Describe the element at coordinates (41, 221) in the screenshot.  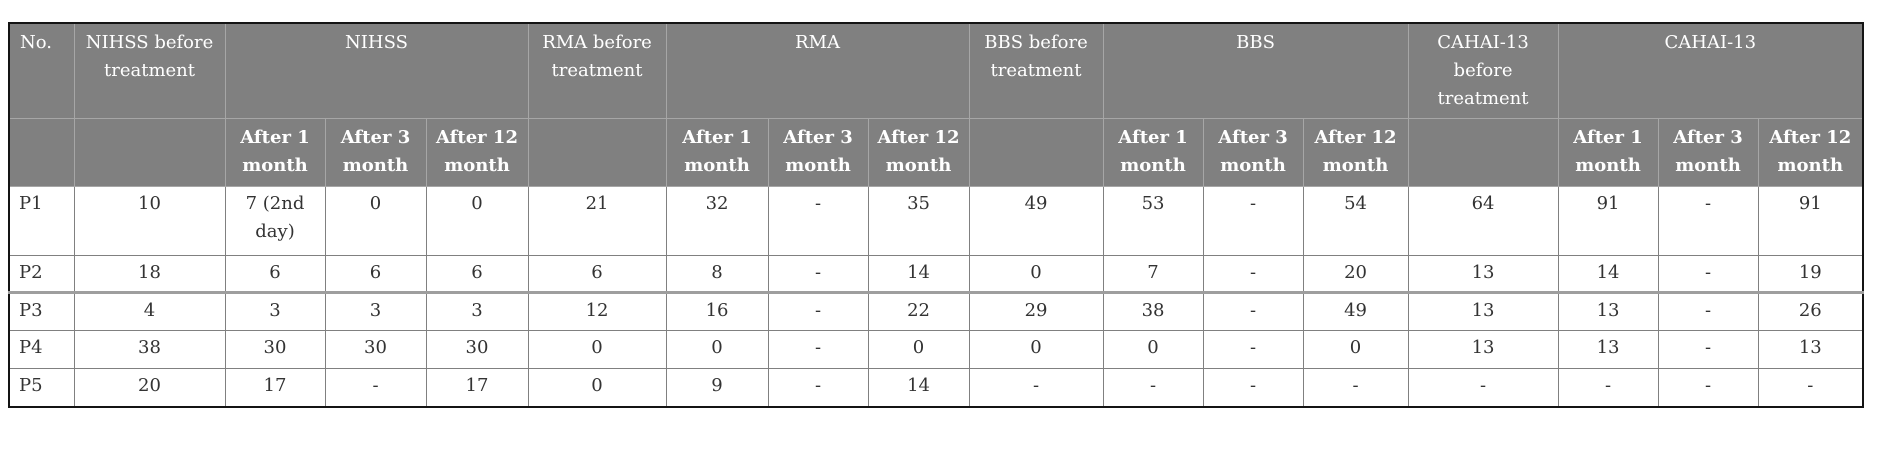
I see `row-label: P1` at that location.